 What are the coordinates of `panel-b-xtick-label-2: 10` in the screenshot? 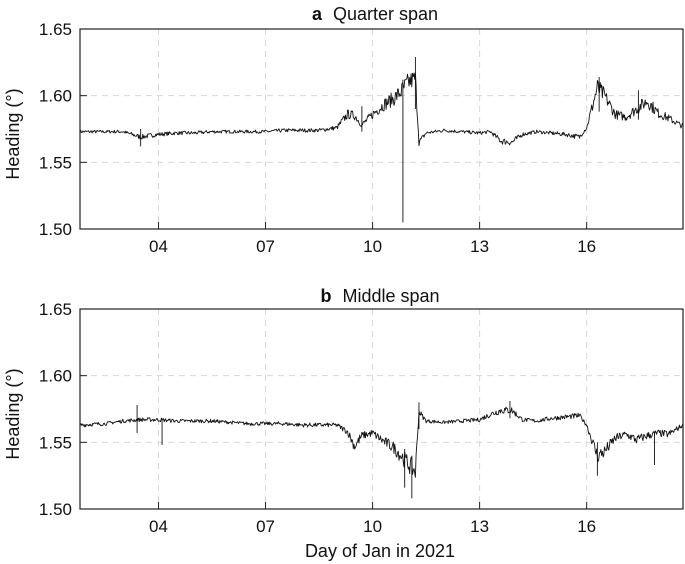 It's located at (372, 526).